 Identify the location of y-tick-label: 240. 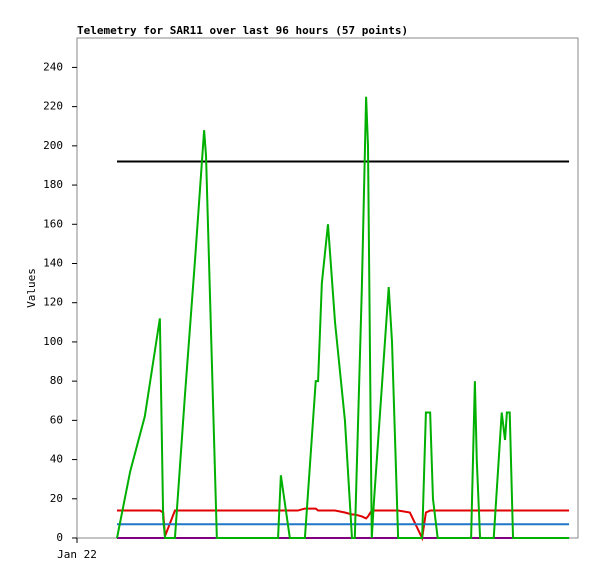
(53, 66).